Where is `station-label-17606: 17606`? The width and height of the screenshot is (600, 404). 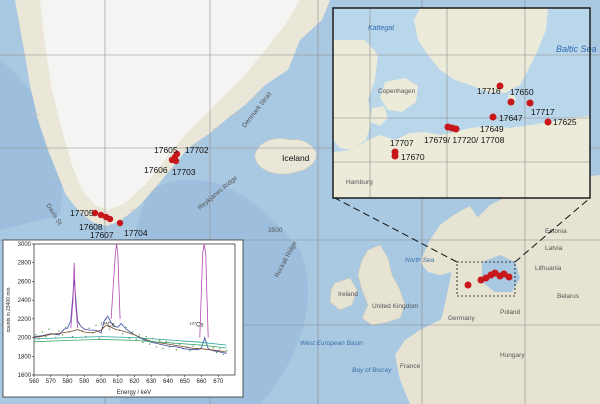 station-label-17606: 17606 is located at coordinates (156, 170).